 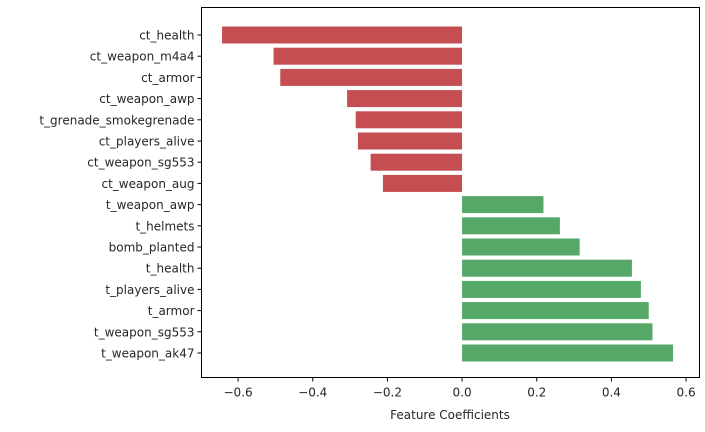 What do you see at coordinates (368, 56) in the screenshot?
I see `bar-ct-weapon-m4a4` at bounding box center [368, 56].